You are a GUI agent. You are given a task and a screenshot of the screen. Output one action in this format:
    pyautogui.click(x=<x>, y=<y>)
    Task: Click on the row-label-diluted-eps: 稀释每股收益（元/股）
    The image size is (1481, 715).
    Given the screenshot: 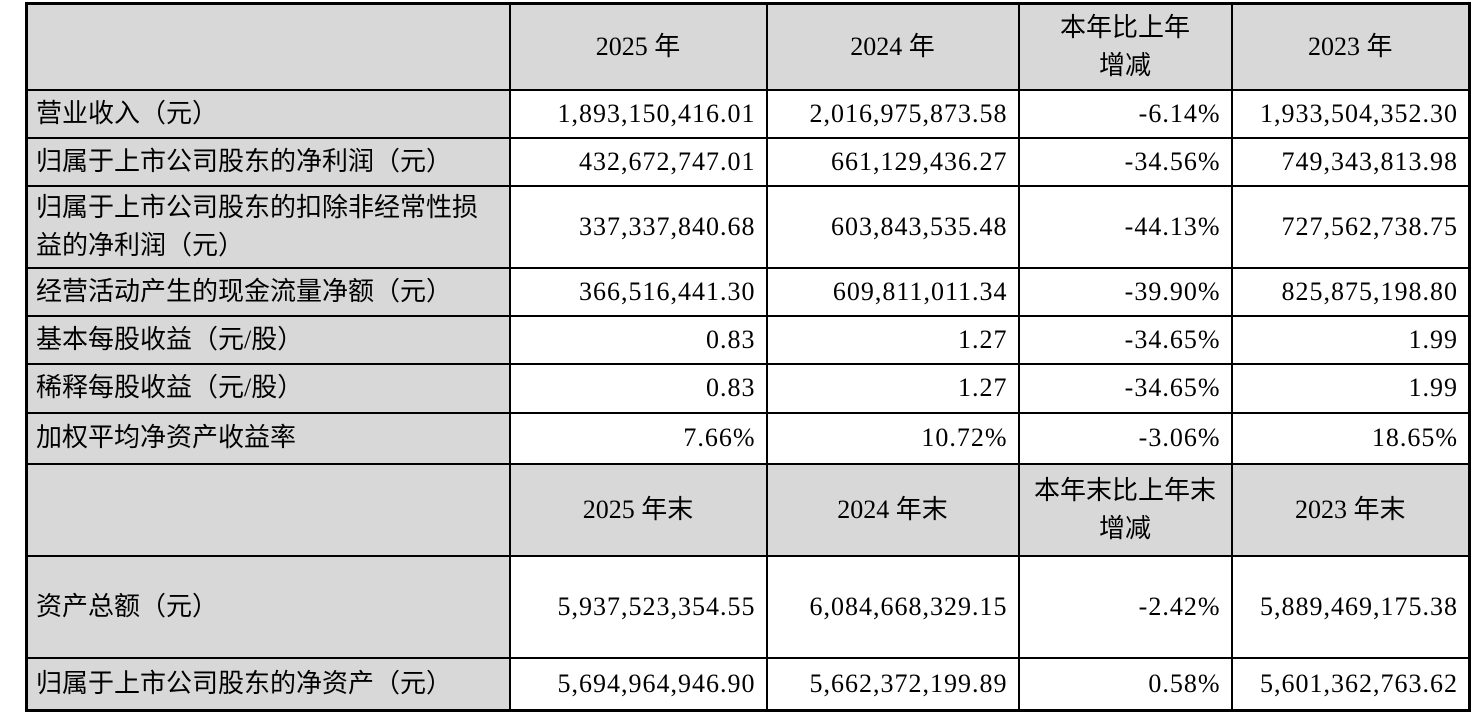 What is the action you would take?
    pyautogui.click(x=268, y=388)
    